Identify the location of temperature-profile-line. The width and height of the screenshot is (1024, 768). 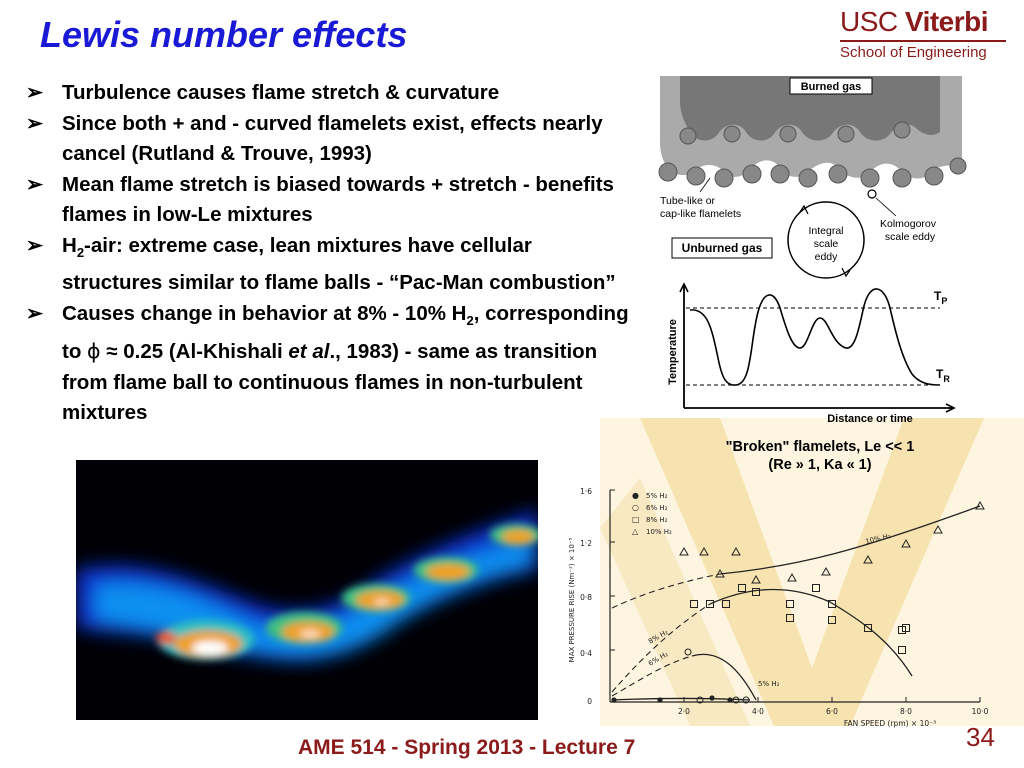
(815, 337).